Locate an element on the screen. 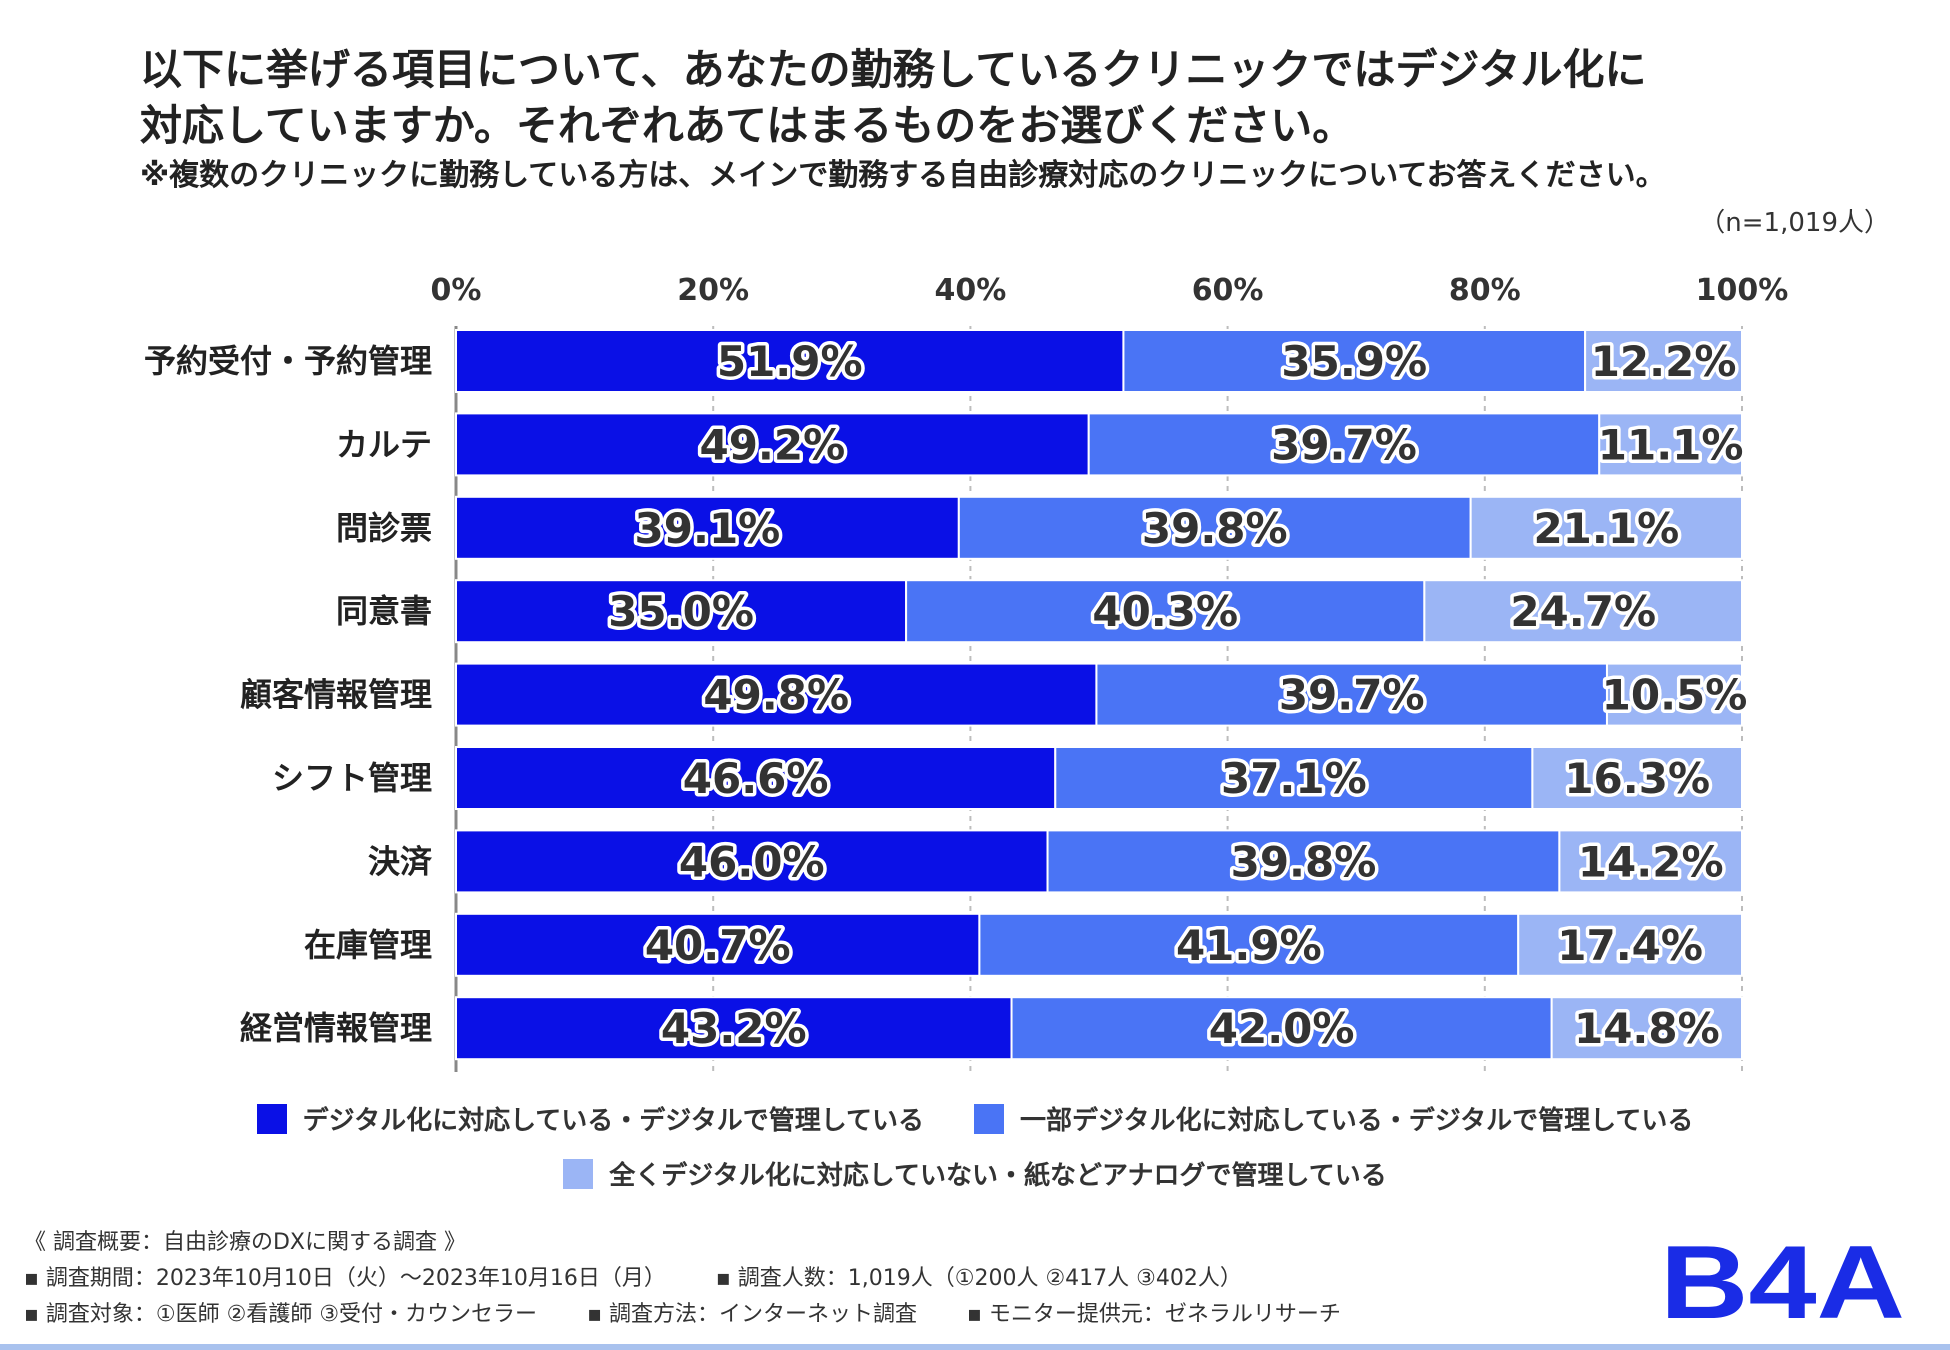  data-label: 16.3% is located at coordinates (1637, 778).